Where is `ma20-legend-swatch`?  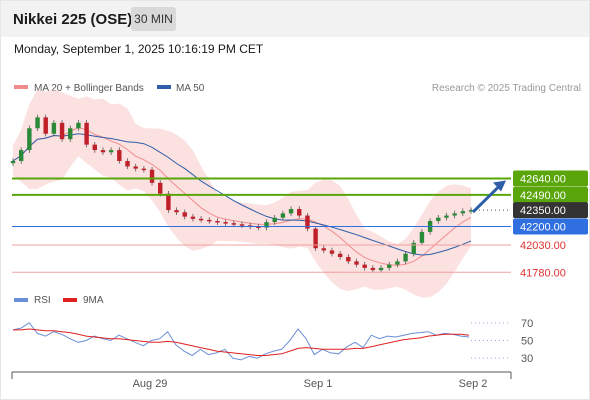 ma20-legend-swatch is located at coordinates (21, 87).